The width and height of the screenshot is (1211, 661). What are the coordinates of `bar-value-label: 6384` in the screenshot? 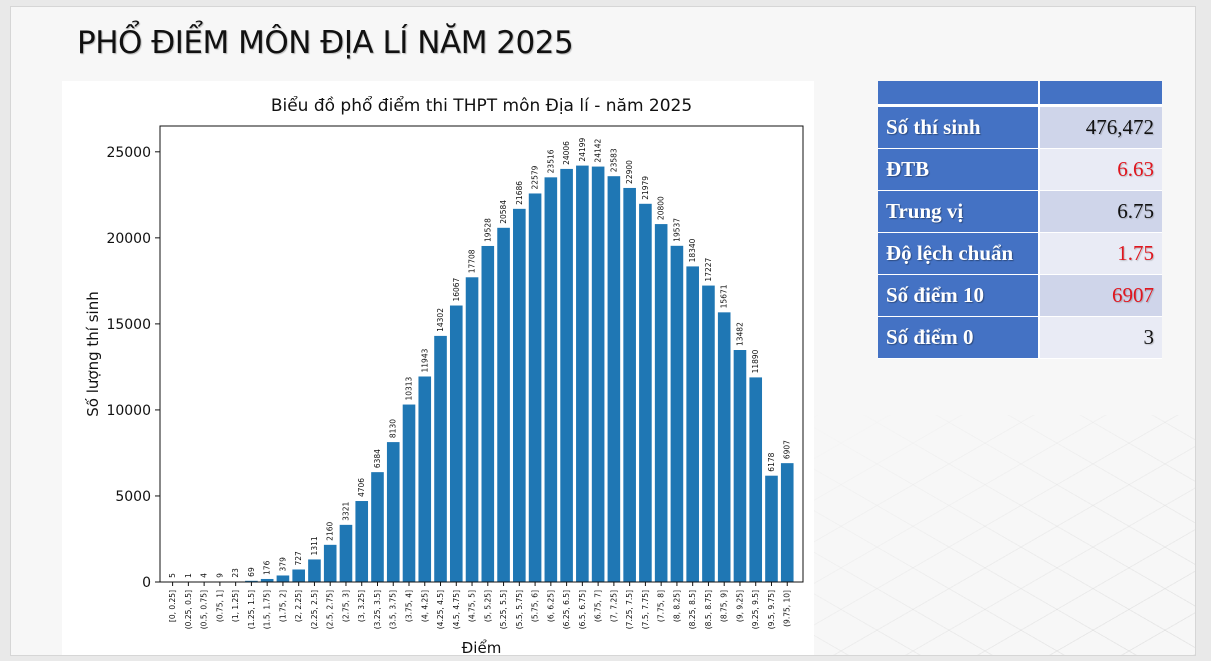 It's located at (377, 458).